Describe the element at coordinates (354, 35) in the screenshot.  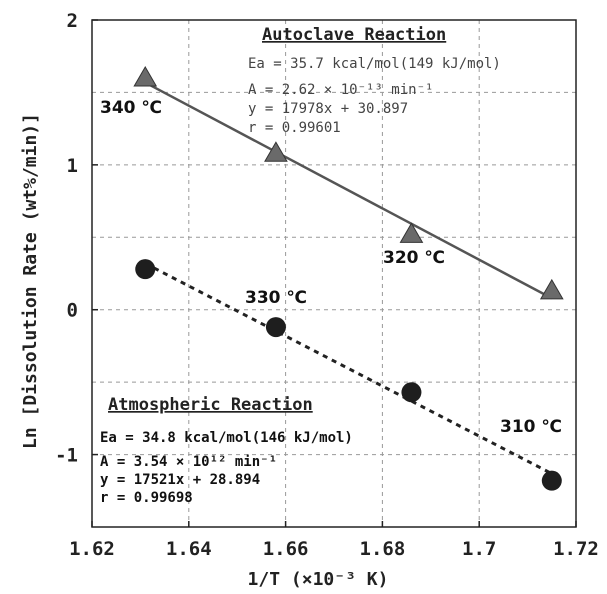
I see `autoclave-annotation-title: Autoclave Reaction` at that location.